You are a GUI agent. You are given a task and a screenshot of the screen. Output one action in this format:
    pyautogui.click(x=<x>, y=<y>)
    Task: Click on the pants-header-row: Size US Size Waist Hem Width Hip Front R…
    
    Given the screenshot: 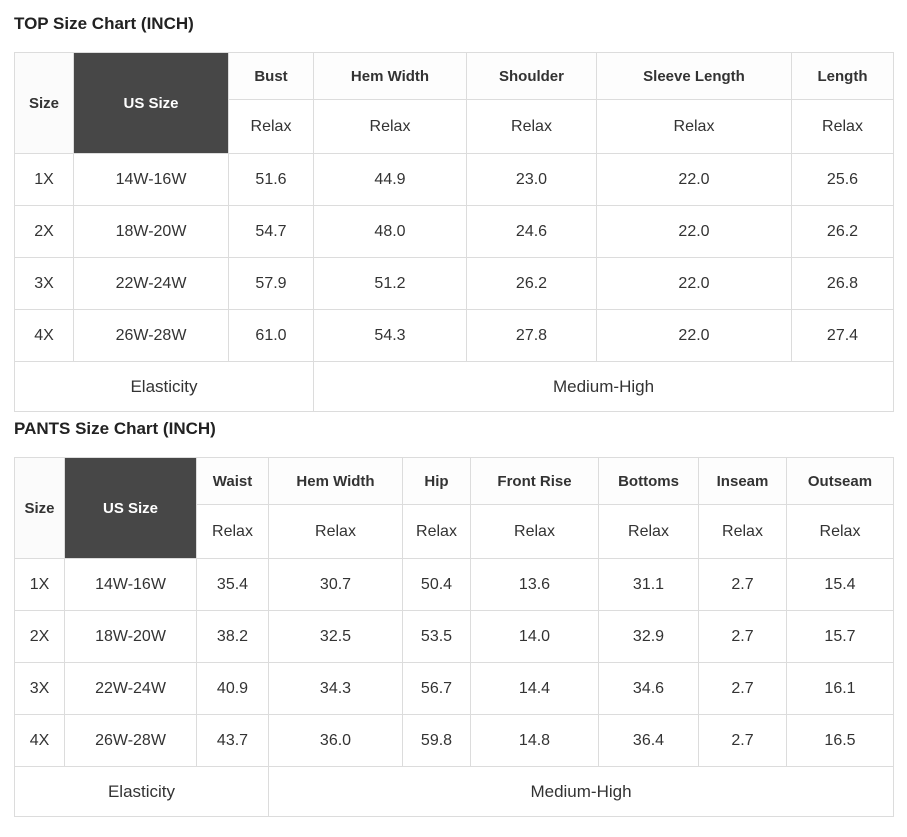 What is the action you would take?
    pyautogui.click(x=454, y=508)
    